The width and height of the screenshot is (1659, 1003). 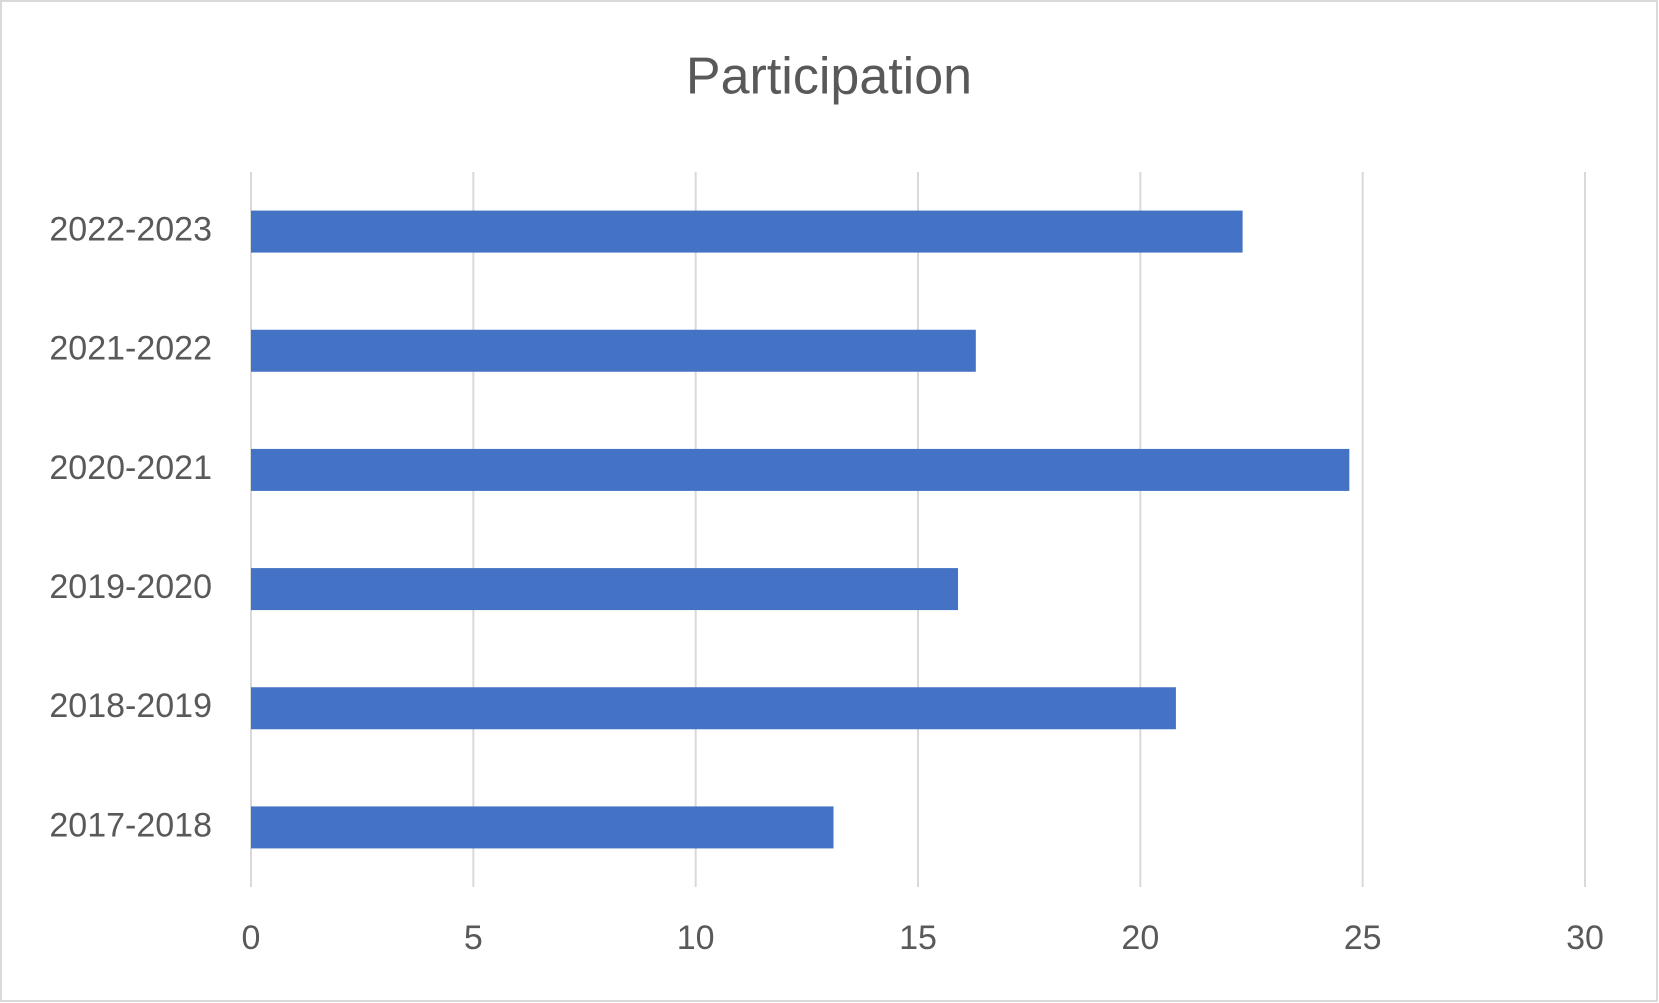 What do you see at coordinates (130, 349) in the screenshot?
I see `y-tick-label: 2021-2022` at bounding box center [130, 349].